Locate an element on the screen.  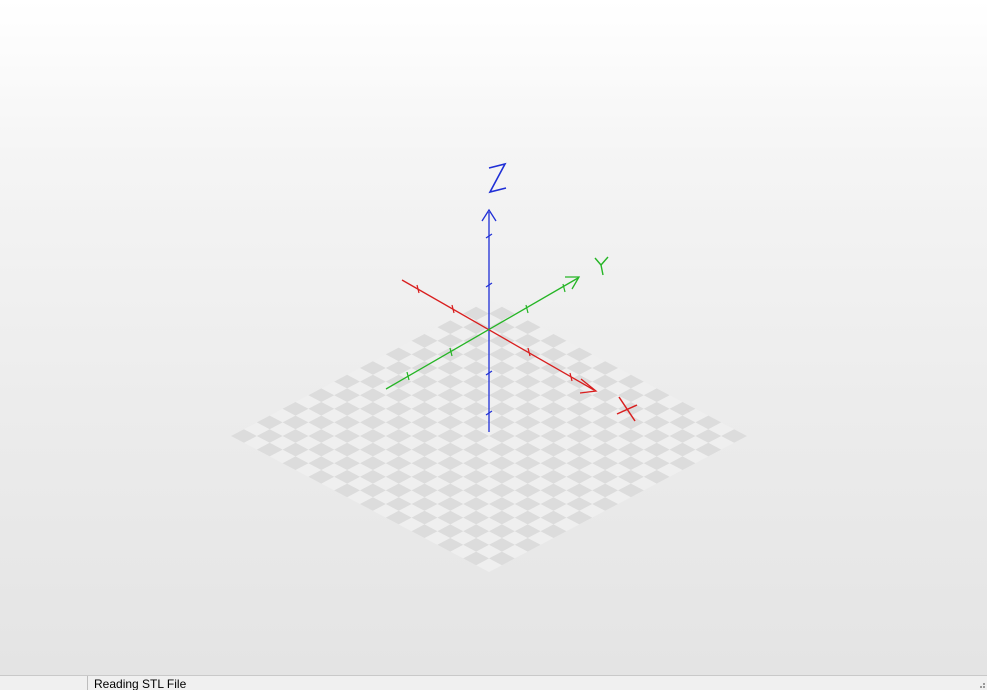
resize-grip-icon is located at coordinates (981, 684).